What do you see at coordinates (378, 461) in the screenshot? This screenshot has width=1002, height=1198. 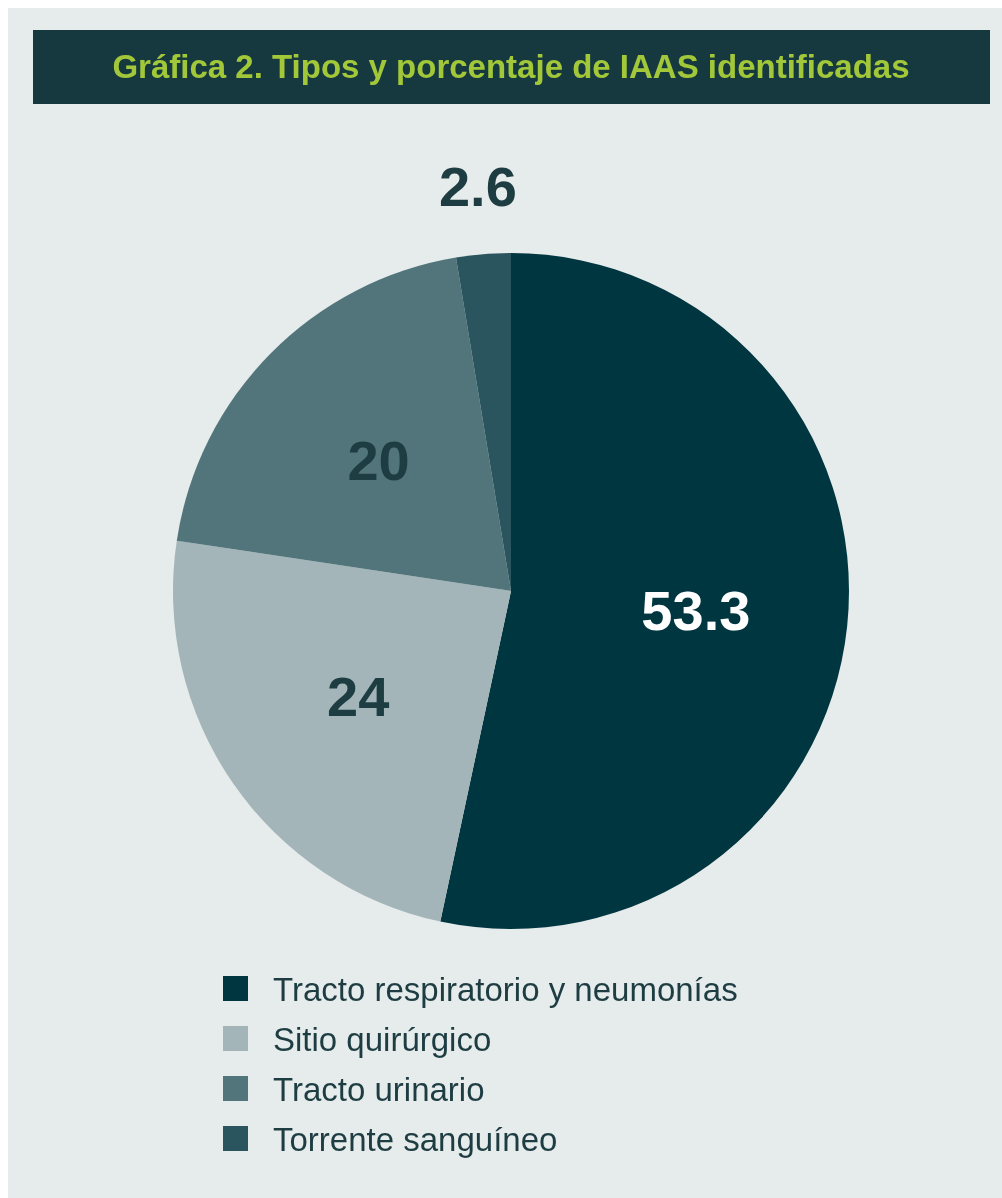 I see `data-label: 20` at bounding box center [378, 461].